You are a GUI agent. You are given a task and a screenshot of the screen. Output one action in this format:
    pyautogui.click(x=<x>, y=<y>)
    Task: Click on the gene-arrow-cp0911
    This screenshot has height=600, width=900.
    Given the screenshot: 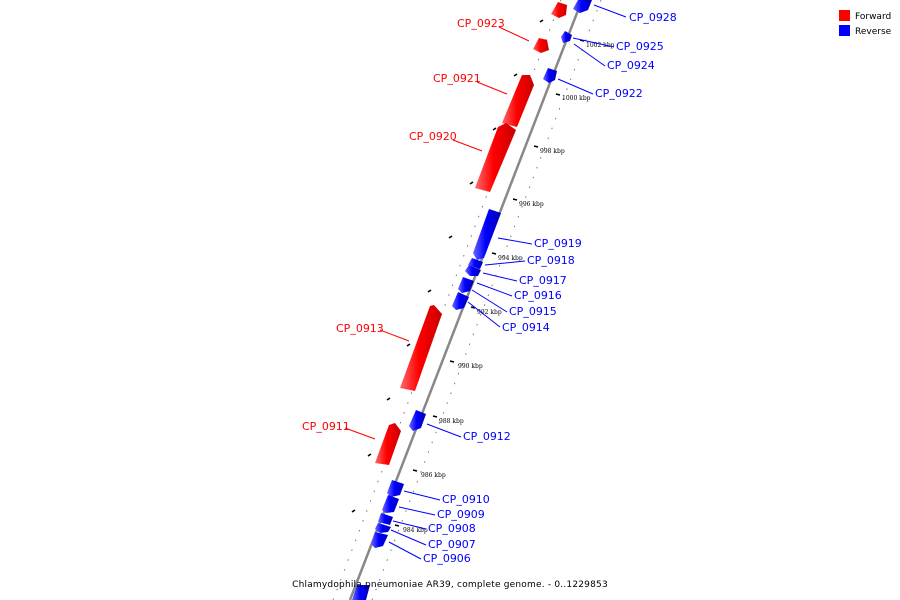 What is the action you would take?
    pyautogui.click(x=388, y=444)
    